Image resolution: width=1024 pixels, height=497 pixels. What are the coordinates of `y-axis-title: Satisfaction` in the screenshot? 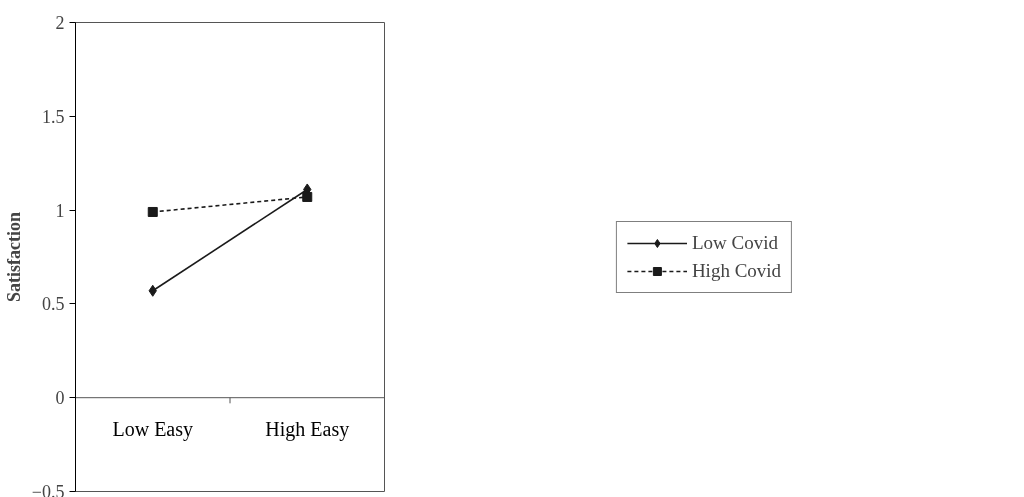 It's located at (13, 257).